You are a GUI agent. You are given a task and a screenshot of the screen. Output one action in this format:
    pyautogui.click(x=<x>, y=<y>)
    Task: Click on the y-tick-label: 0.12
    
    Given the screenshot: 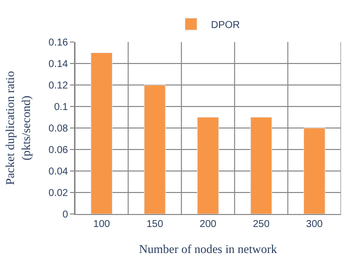 What is the action you would take?
    pyautogui.click(x=58, y=86)
    